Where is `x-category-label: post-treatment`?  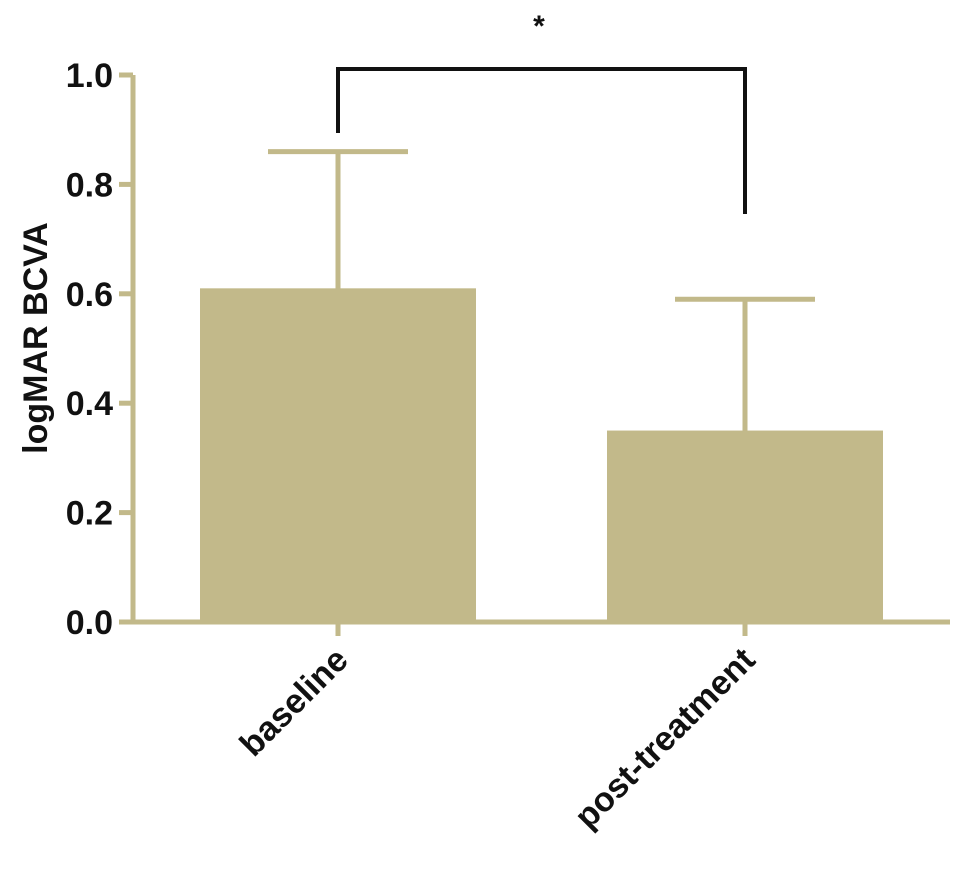
x-category-label: post-treatment is located at coordinates (664, 738).